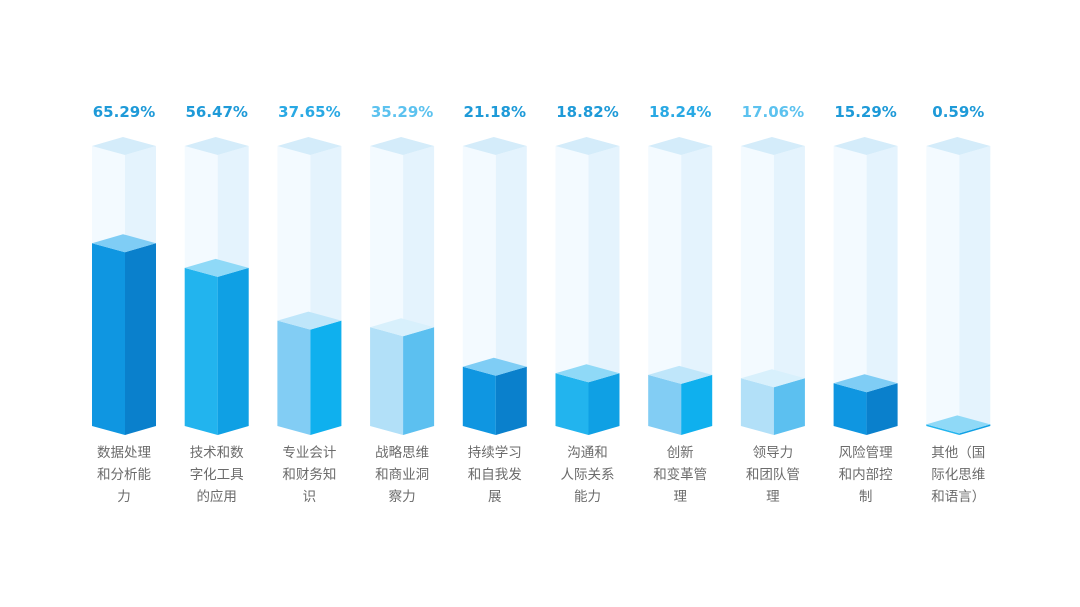 The image size is (1080, 607). Describe the element at coordinates (495, 112) in the screenshot. I see `value-label: 21.18%` at that location.